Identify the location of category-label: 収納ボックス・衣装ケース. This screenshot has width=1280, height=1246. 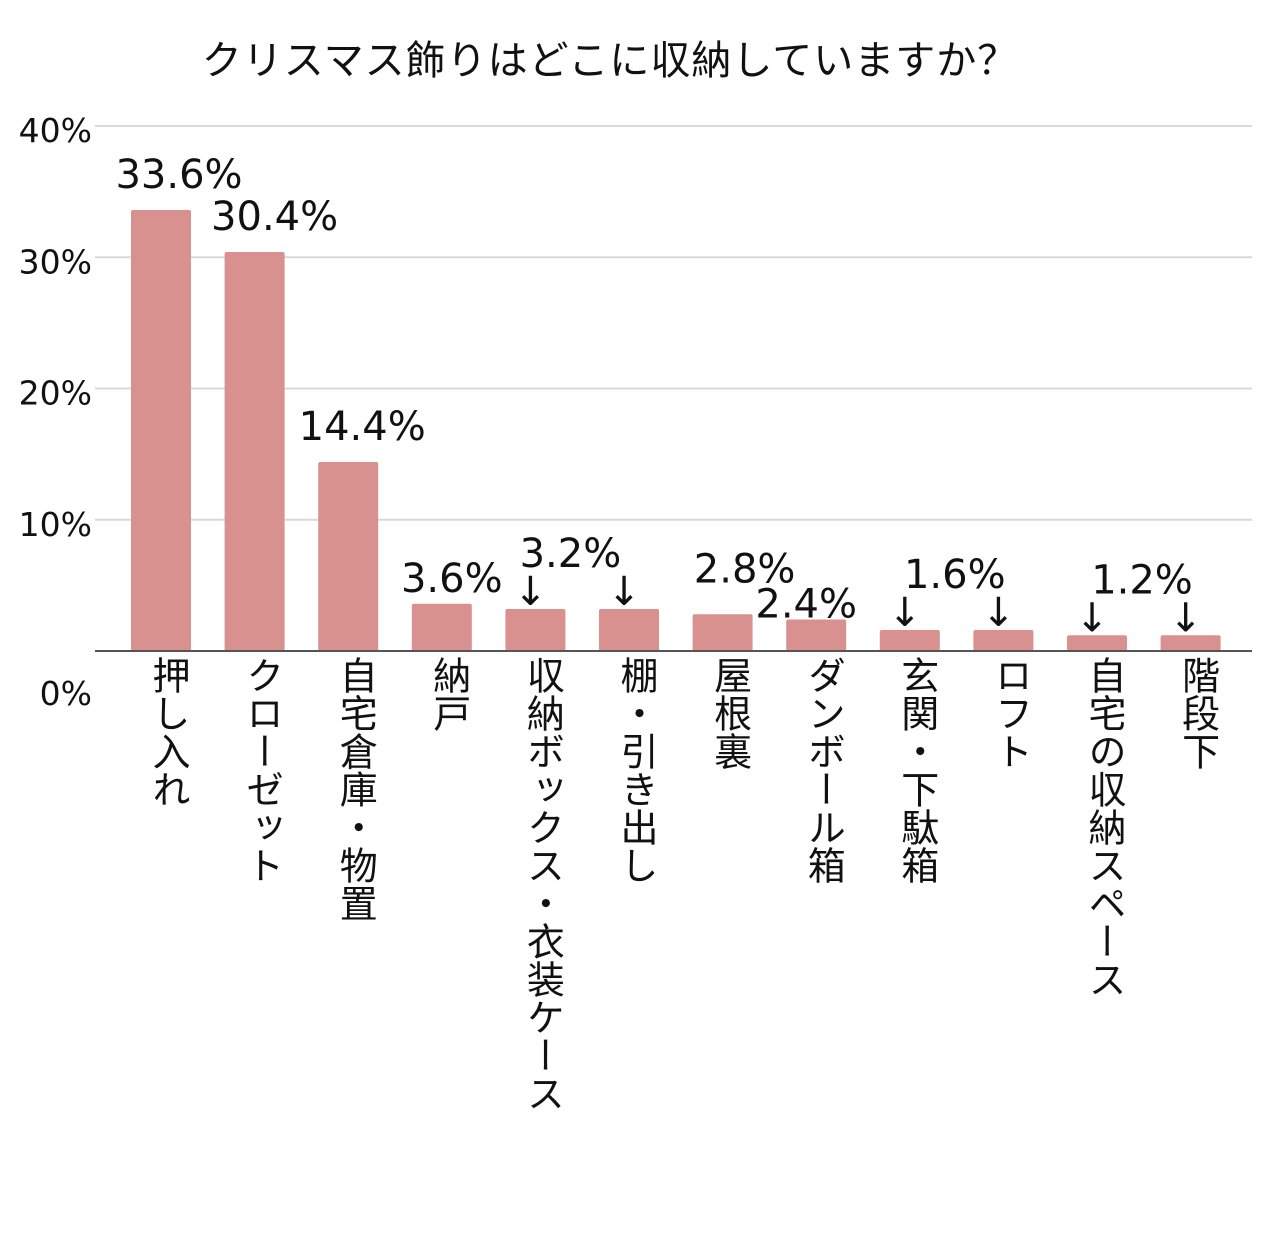
(542, 884).